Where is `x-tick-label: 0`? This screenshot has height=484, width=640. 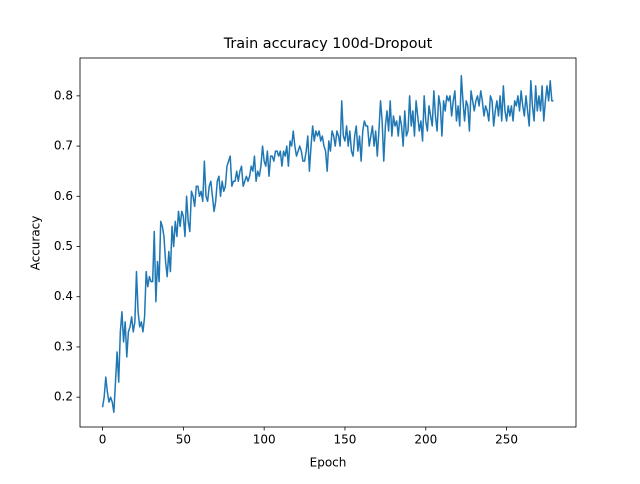
x-tick-label: 0 is located at coordinates (103, 440).